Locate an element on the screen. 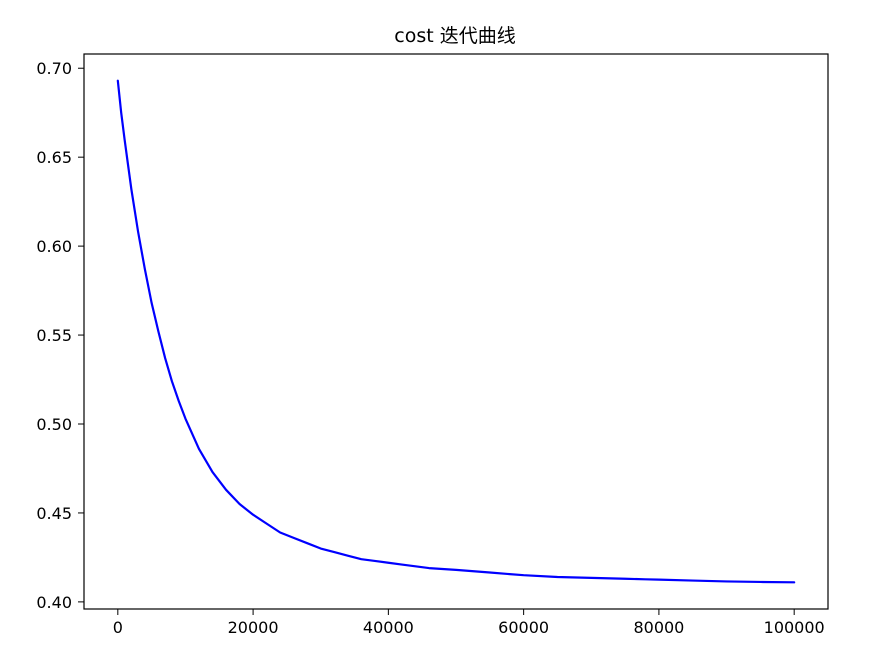 Image resolution: width=875 pixels, height=659 pixels. y-axis: 0.40 0.45 0.50 0.55 0.60 0.65 0.70 is located at coordinates (60, 335).